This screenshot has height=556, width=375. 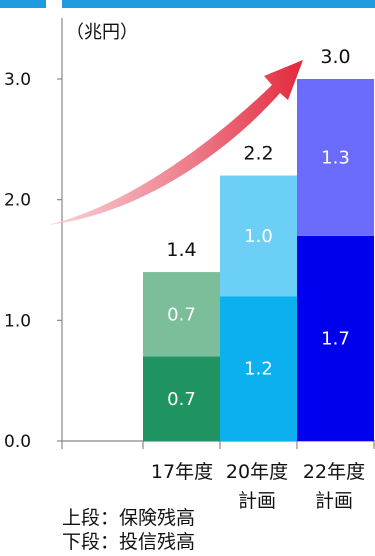 What do you see at coordinates (23, 4) in the screenshot?
I see `top-accent-bar-left` at bounding box center [23, 4].